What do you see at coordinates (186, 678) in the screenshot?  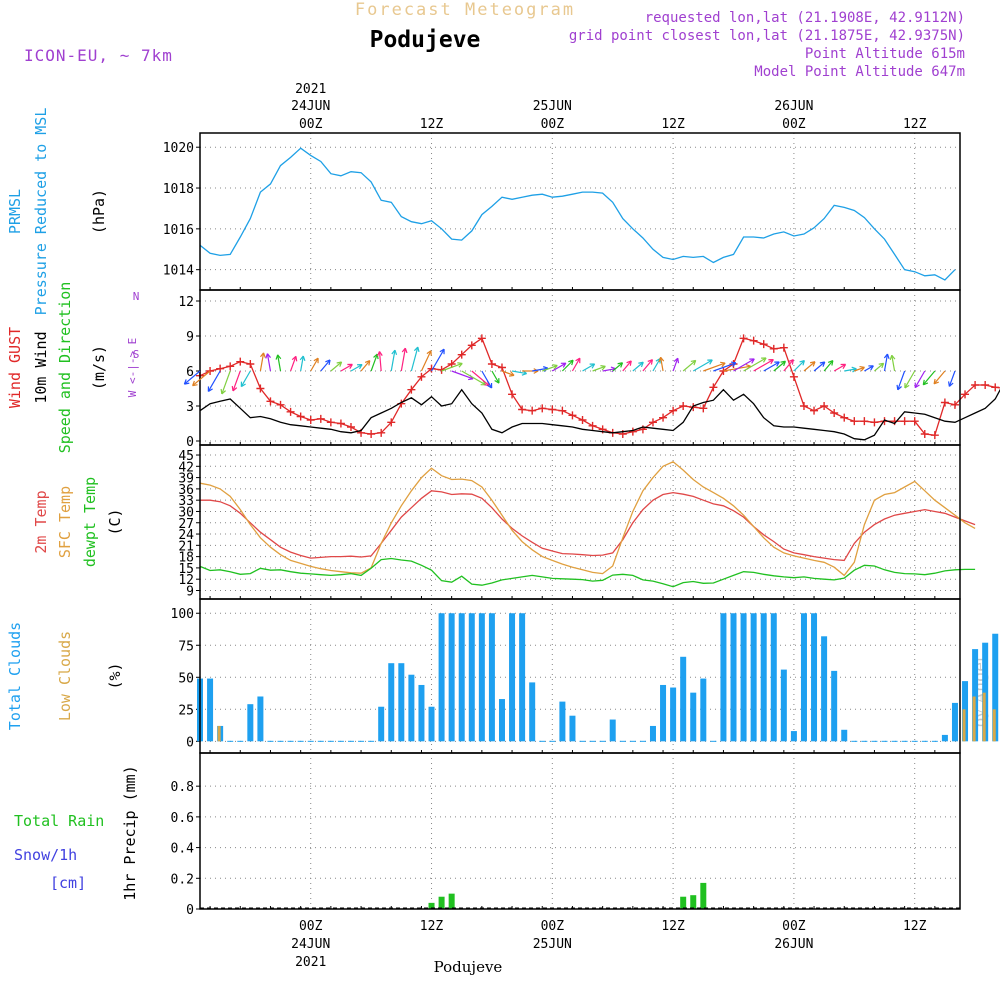 I see `y-tick-label: 50` at bounding box center [186, 678].